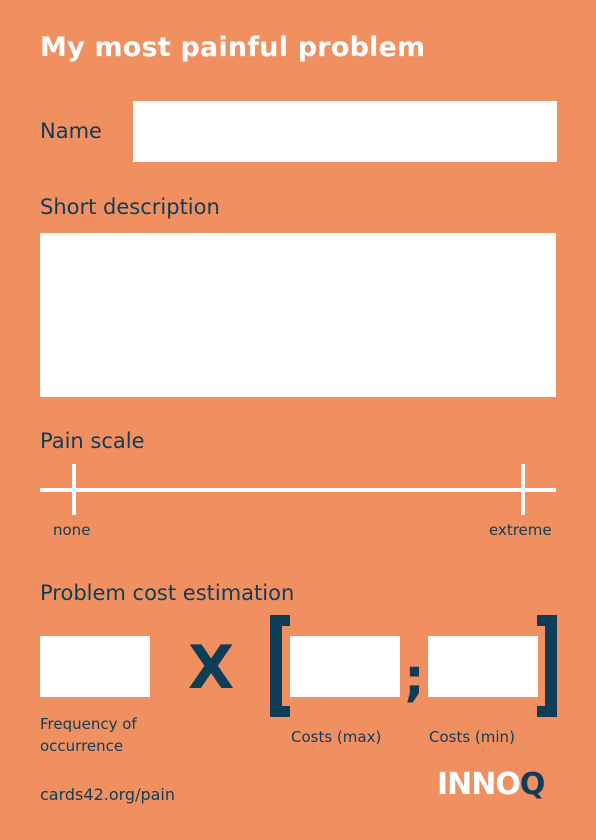 Image resolution: width=596 pixels, height=840 pixels. I want to click on pain-scale-track, so click(298, 490).